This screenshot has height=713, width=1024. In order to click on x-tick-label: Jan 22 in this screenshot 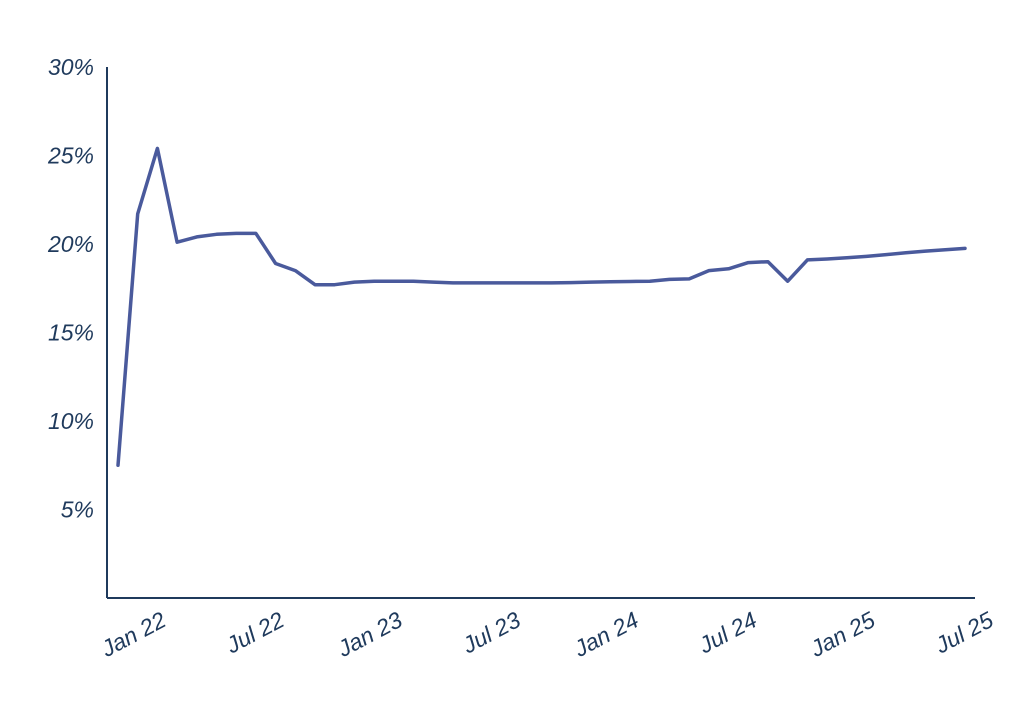, I will do `click(133, 634)`.